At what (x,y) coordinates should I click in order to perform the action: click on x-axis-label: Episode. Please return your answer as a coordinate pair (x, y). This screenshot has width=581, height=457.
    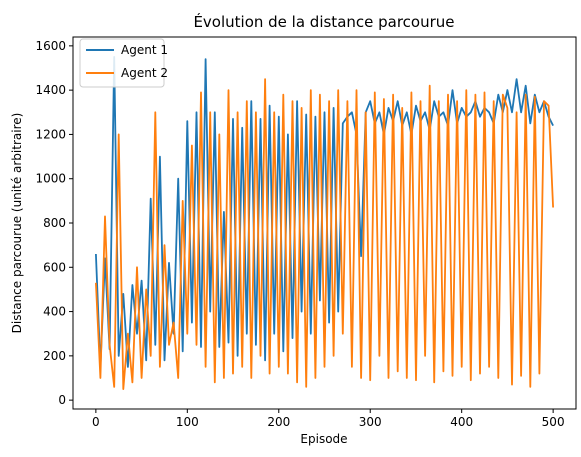
    Looking at the image, I should click on (323, 439).